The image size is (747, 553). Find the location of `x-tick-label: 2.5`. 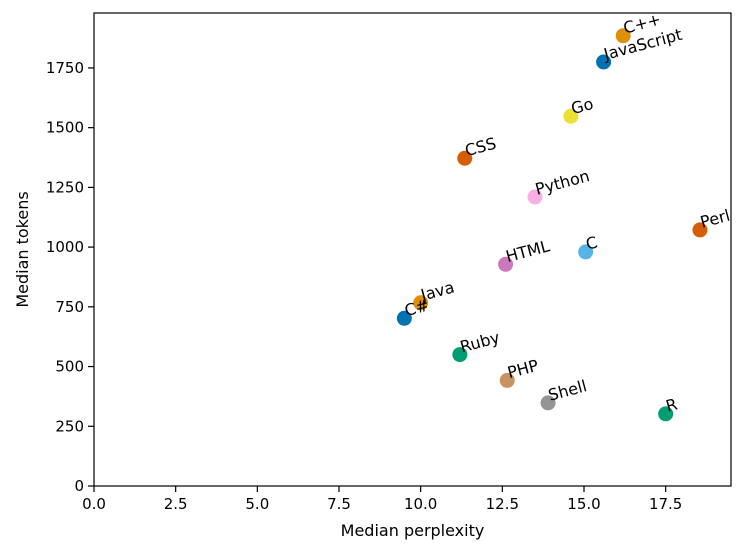

x-tick-label: 2.5 is located at coordinates (176, 504).